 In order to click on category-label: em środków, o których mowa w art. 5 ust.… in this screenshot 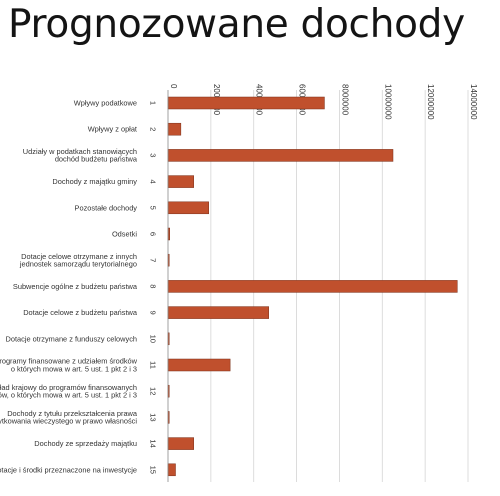, I will do `click(68, 395)`.